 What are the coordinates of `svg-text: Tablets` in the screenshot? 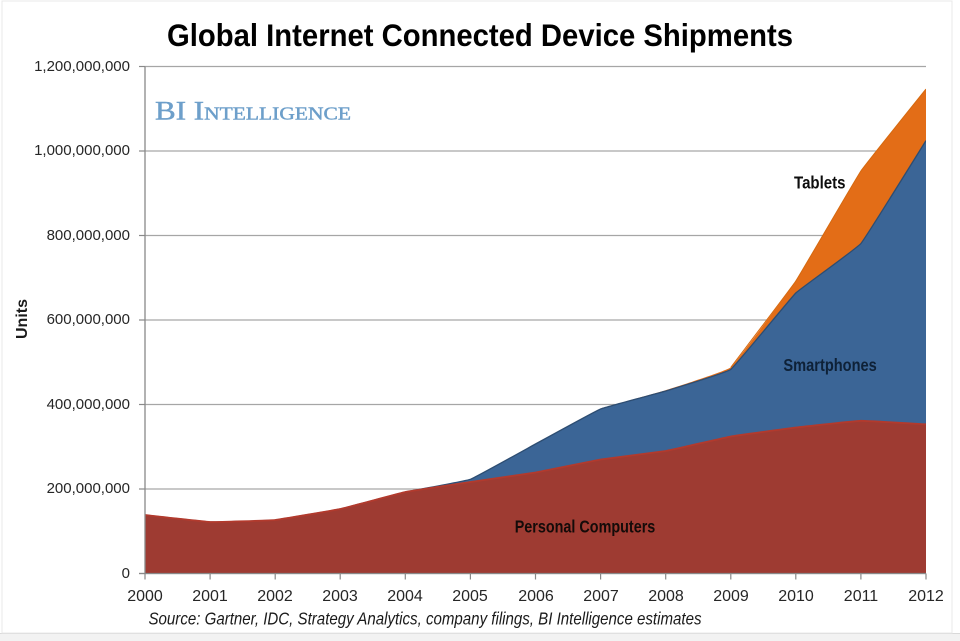 It's located at (820, 182).